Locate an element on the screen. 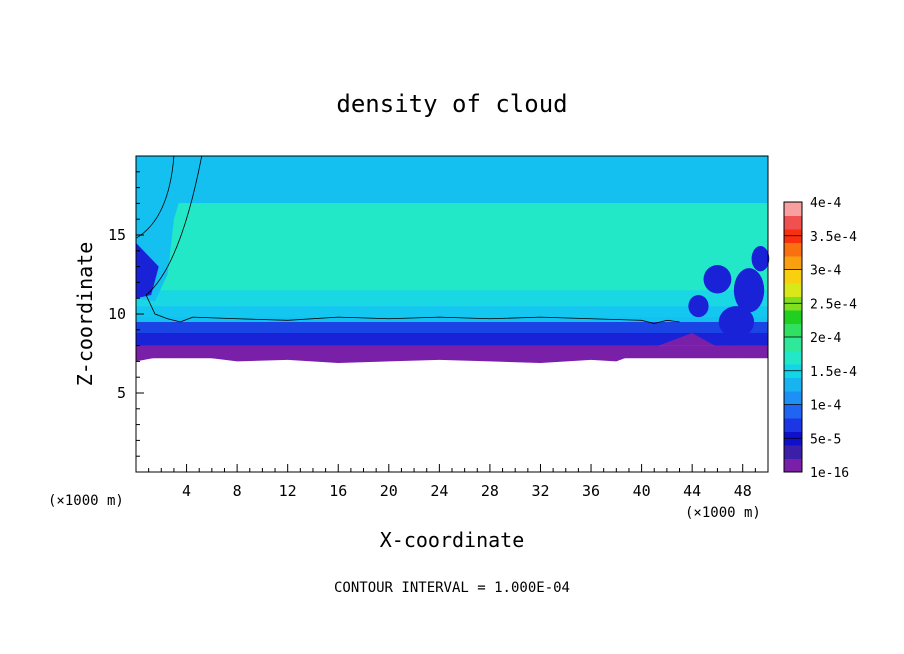  y-tick-label: 5 is located at coordinates (121, 393).